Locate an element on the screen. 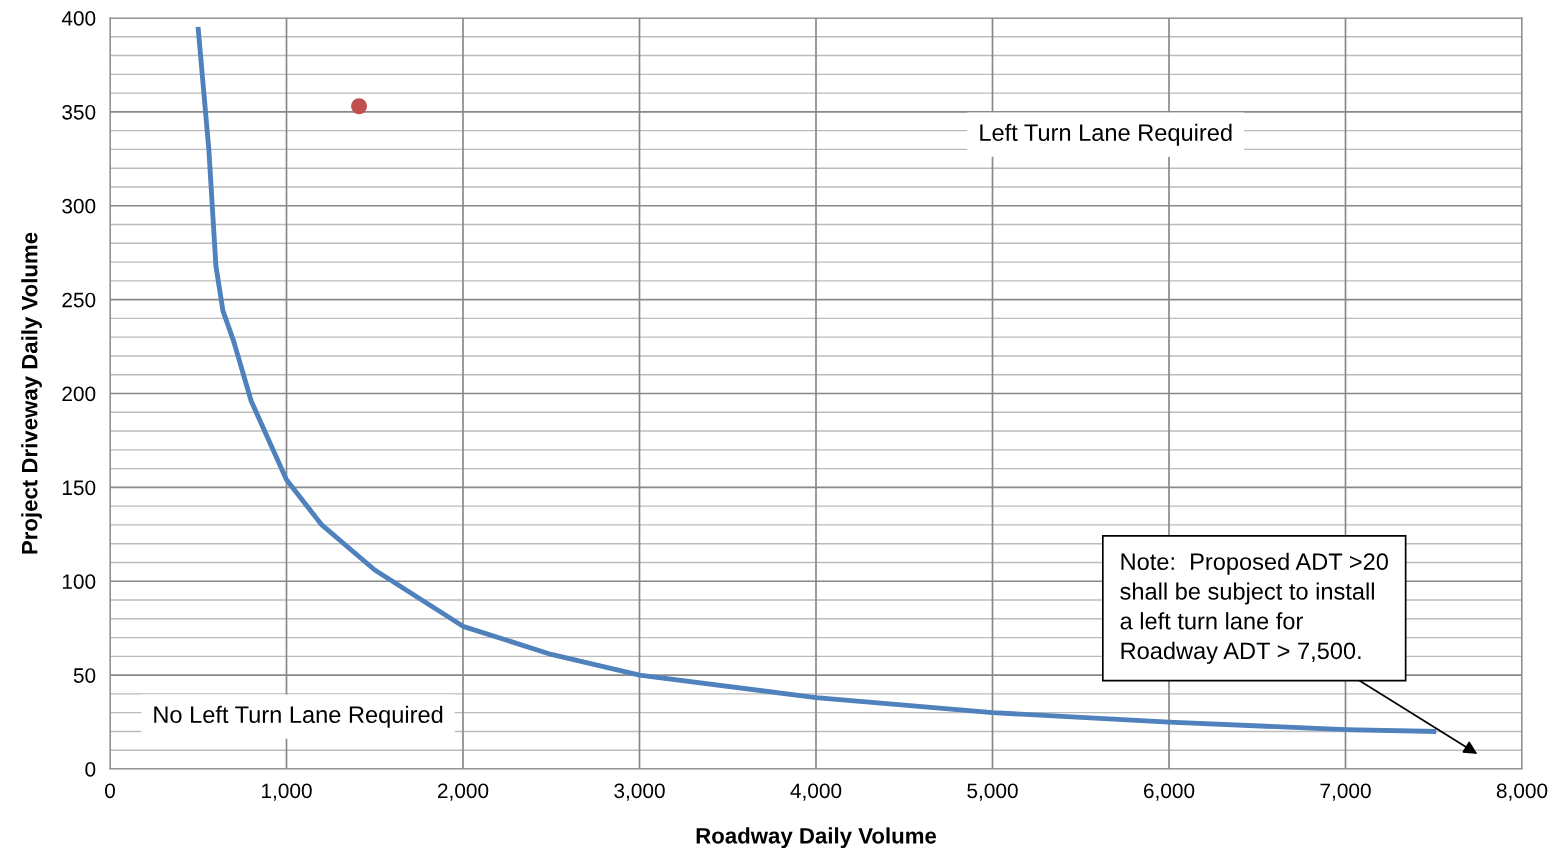 This screenshot has height=860, width=1564. x-tick-label: 0 is located at coordinates (110, 791).